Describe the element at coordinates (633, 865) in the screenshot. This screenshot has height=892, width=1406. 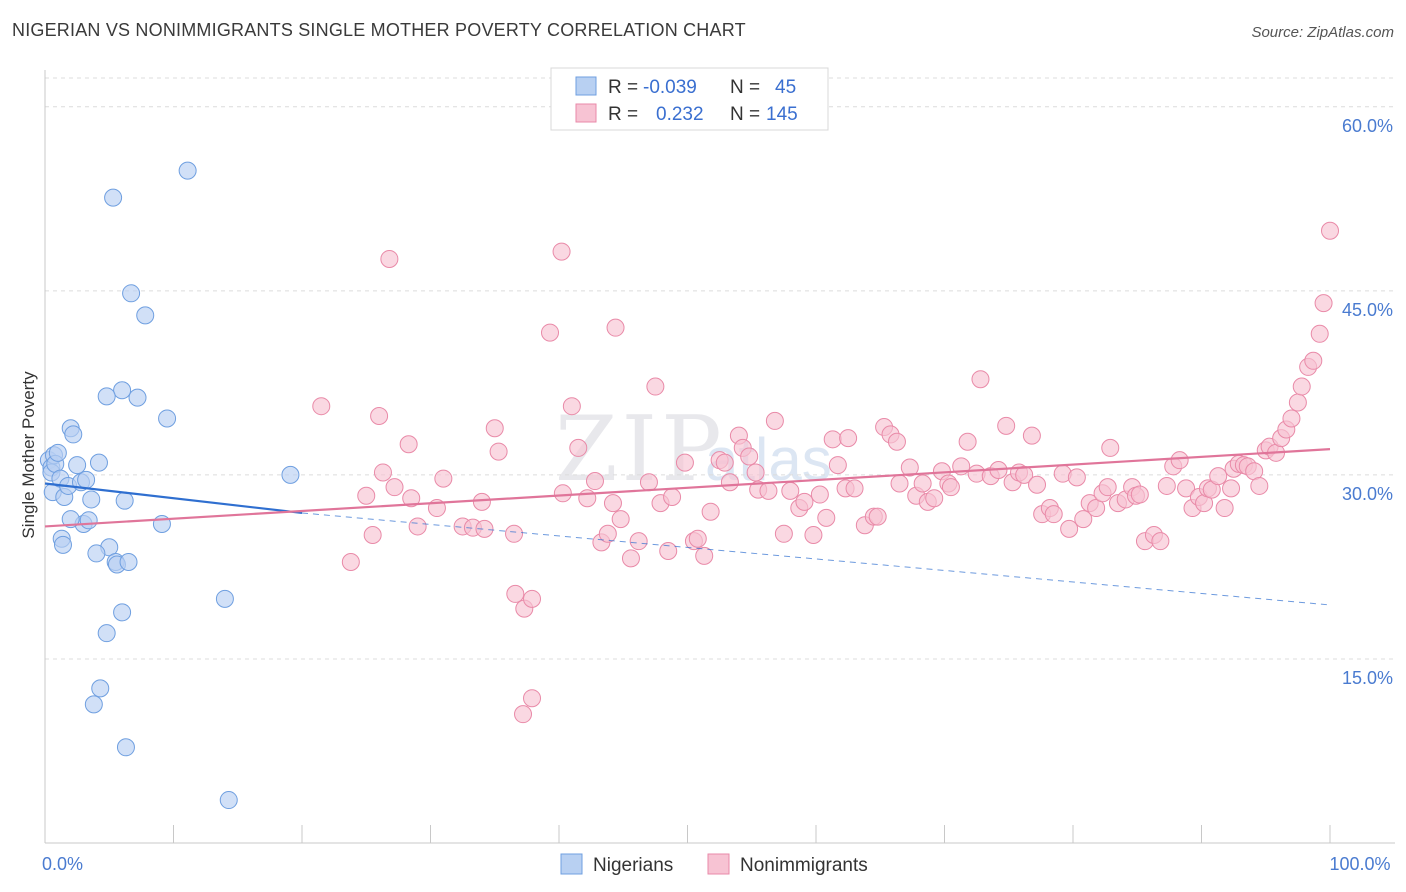
I see `bottom-legend-nigerians: Nigerians` at that location.